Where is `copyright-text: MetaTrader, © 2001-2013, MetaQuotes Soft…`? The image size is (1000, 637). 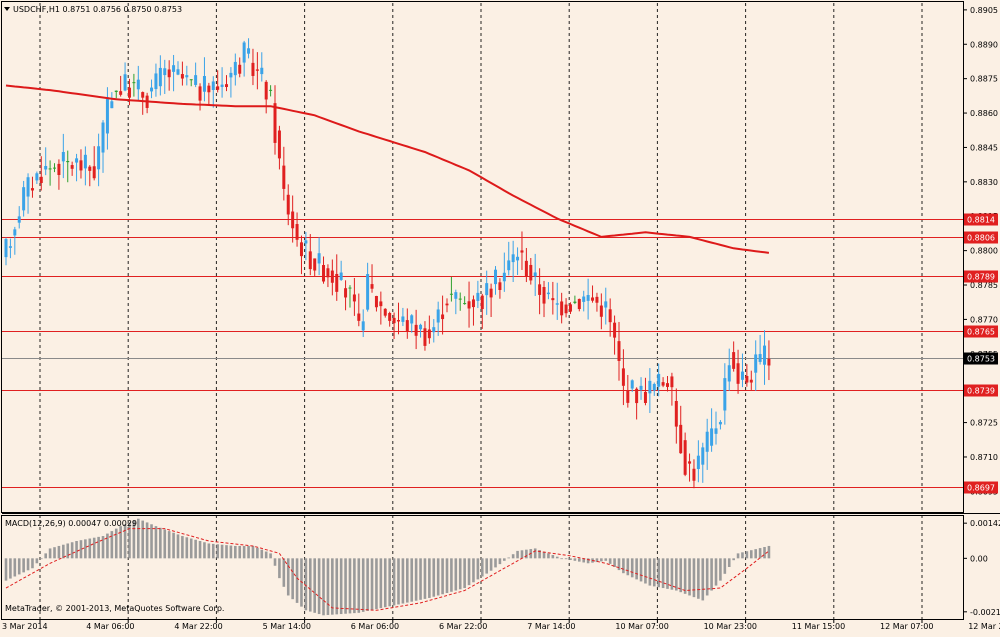
copyright-text: MetaTrader, © 2001-2013, MetaQuotes Soft… is located at coordinates (114, 608).